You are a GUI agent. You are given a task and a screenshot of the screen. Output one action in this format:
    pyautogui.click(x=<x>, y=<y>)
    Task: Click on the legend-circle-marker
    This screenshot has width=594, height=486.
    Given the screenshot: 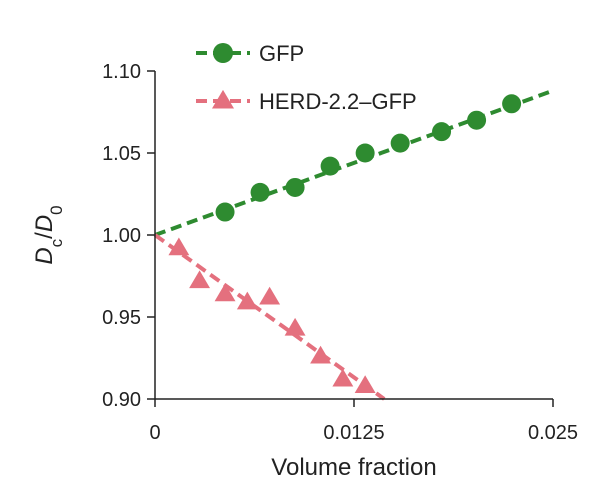 What is the action you would take?
    pyautogui.click(x=223, y=53)
    